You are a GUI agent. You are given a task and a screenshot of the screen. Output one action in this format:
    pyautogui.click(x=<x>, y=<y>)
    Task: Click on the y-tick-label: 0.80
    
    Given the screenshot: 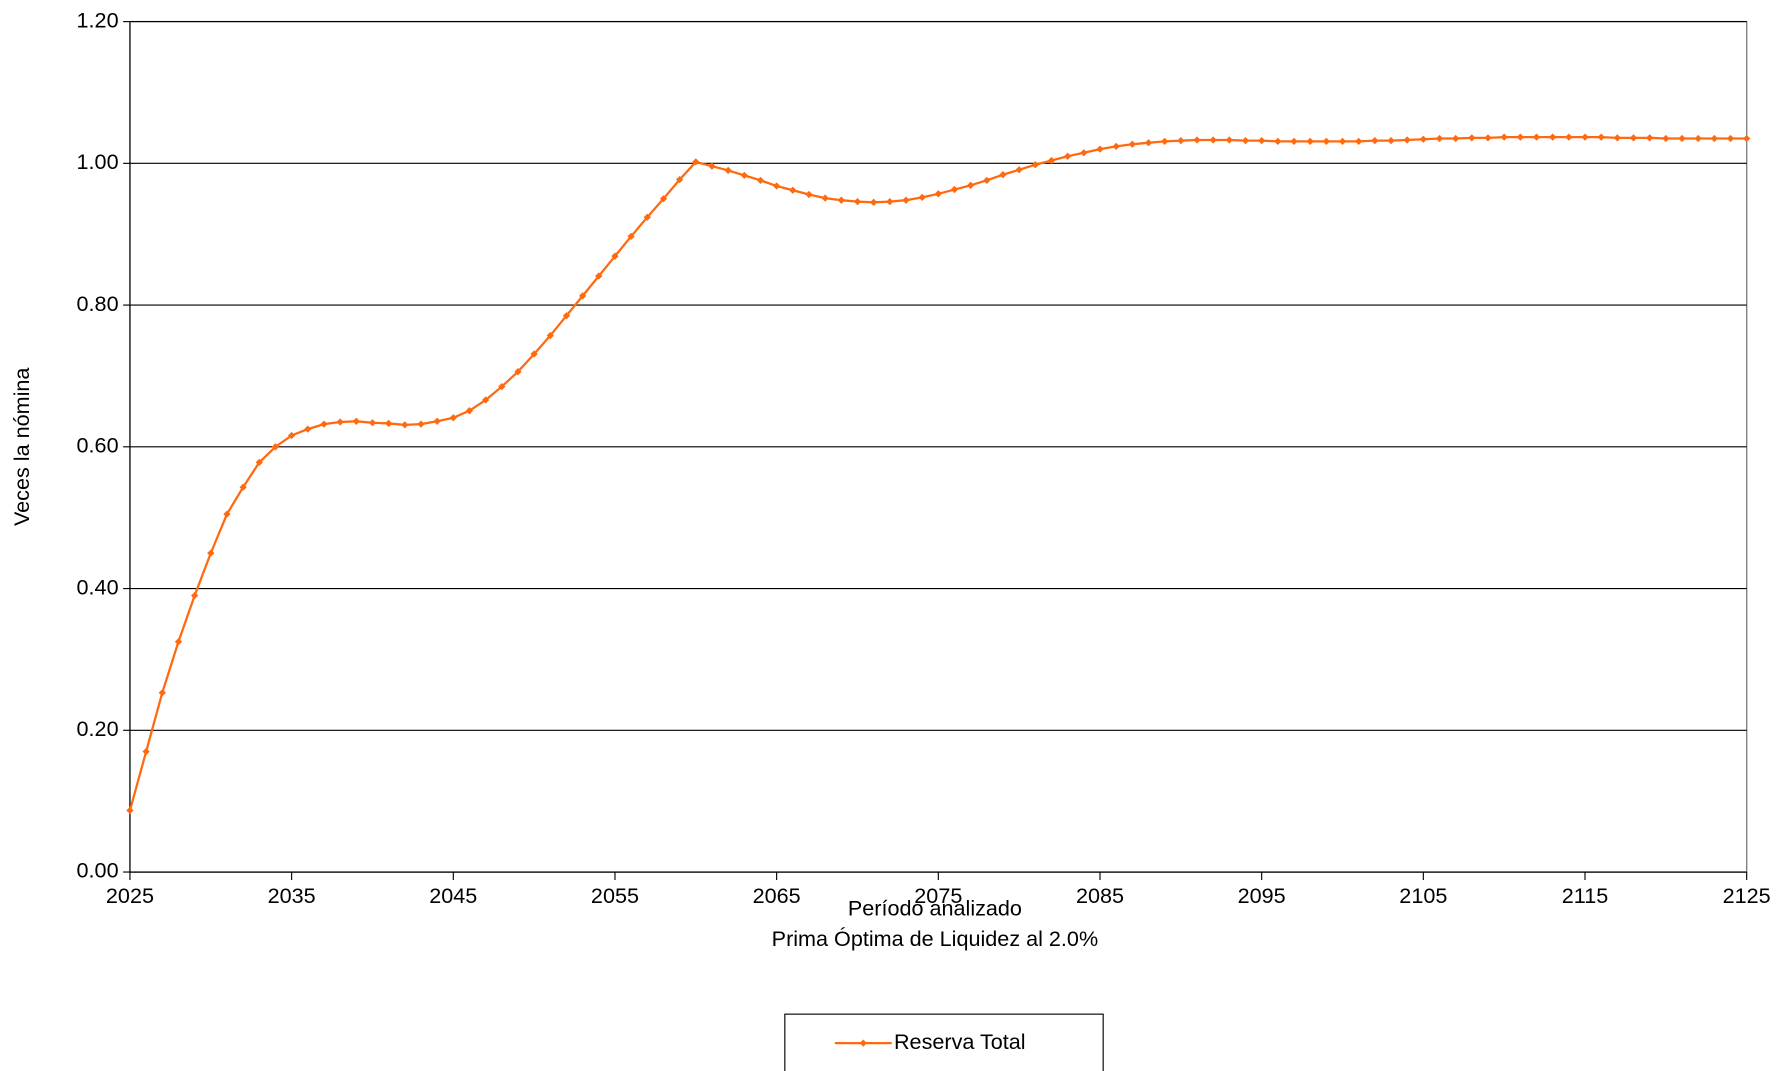 What is the action you would take?
    pyautogui.click(x=98, y=303)
    